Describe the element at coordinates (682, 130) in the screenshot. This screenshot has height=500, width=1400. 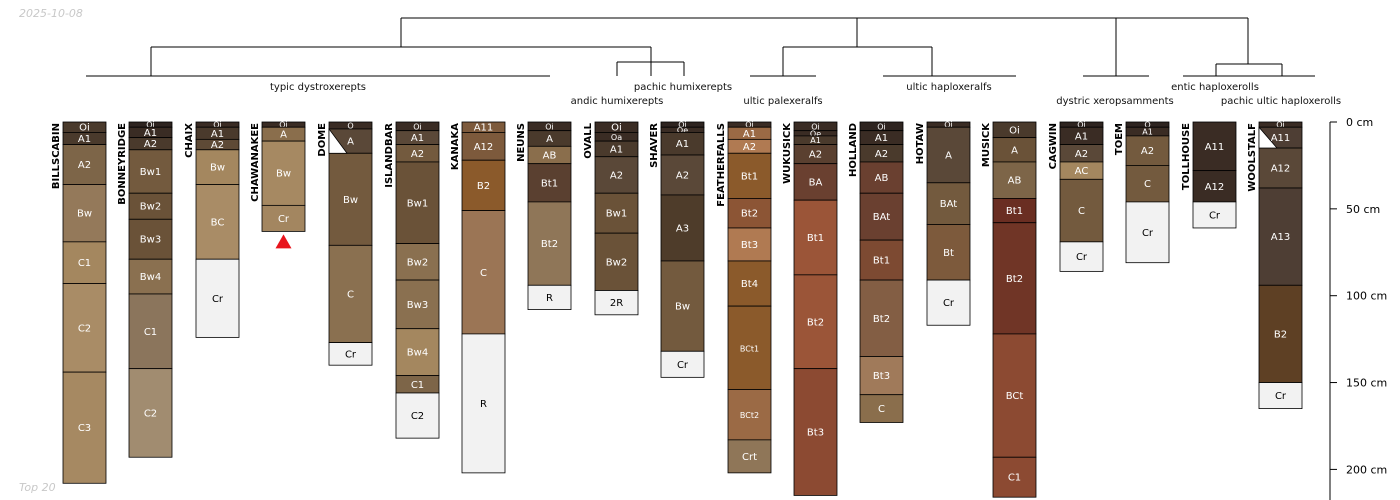
I see `horizon-label: Oe` at that location.